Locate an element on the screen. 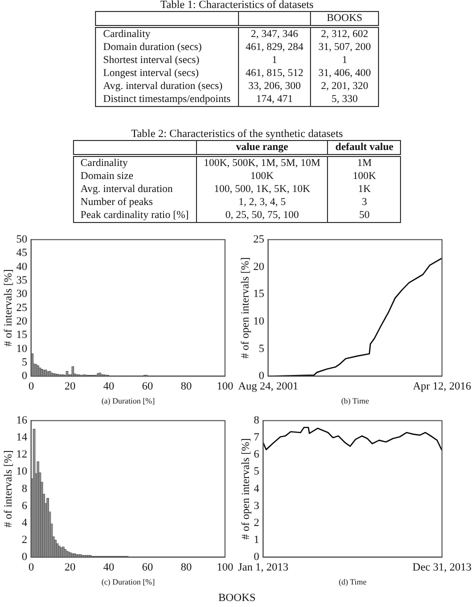 Image resolution: width=474 pixels, height=607 pixels. y-tick-label: 50 is located at coordinates (22, 239).